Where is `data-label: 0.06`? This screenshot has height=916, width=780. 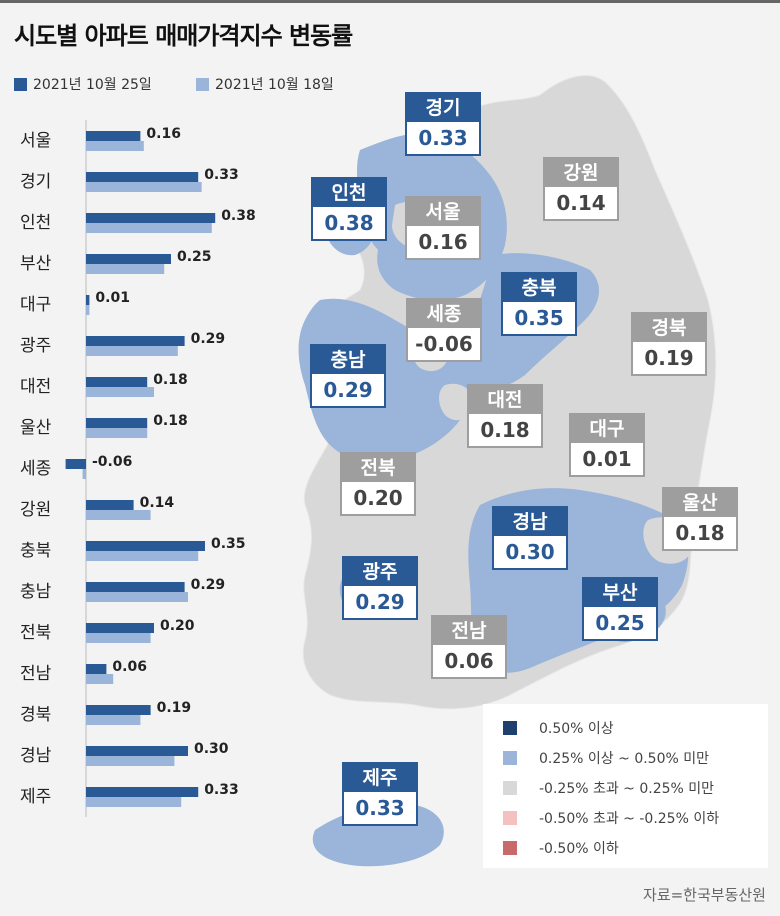 data-label: 0.06 is located at coordinates (129, 667).